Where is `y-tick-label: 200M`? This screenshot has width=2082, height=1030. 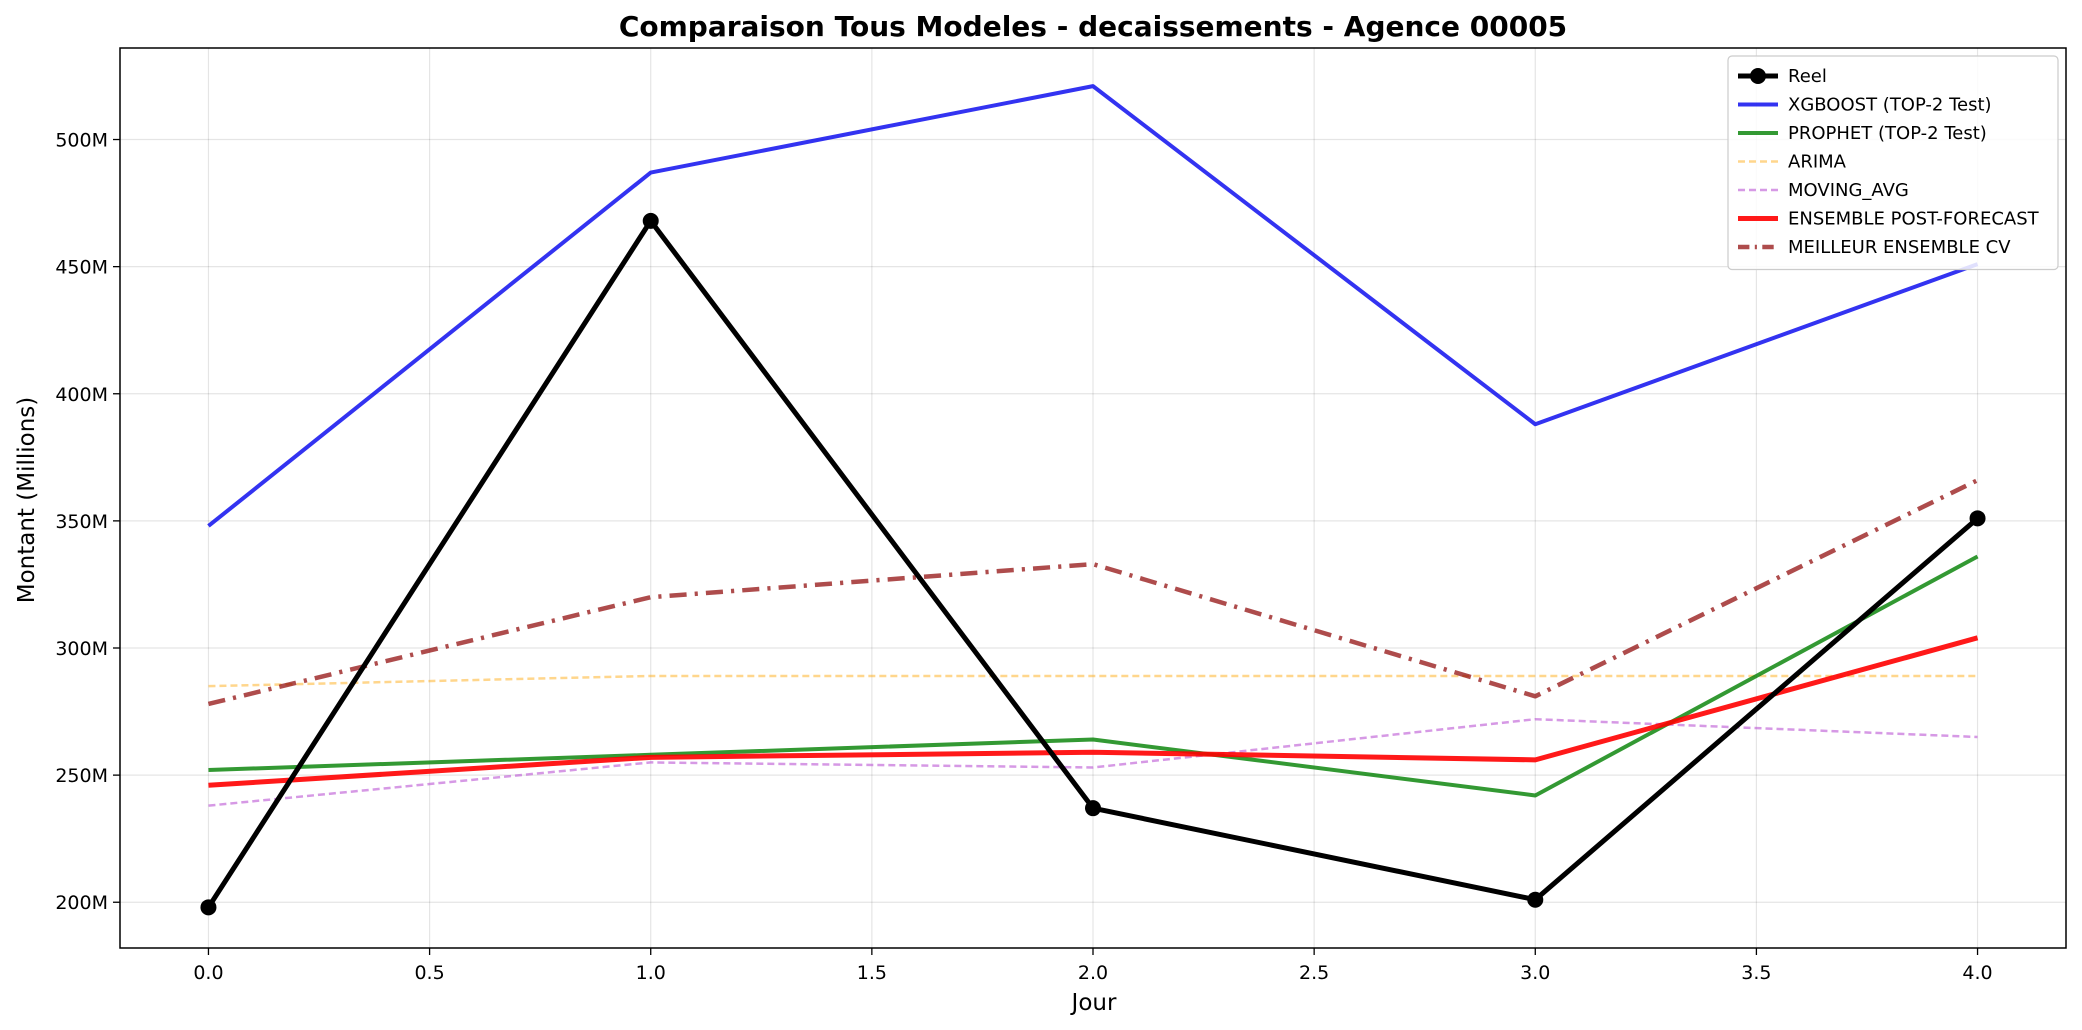
y-tick-label: 200M is located at coordinates (81, 903).